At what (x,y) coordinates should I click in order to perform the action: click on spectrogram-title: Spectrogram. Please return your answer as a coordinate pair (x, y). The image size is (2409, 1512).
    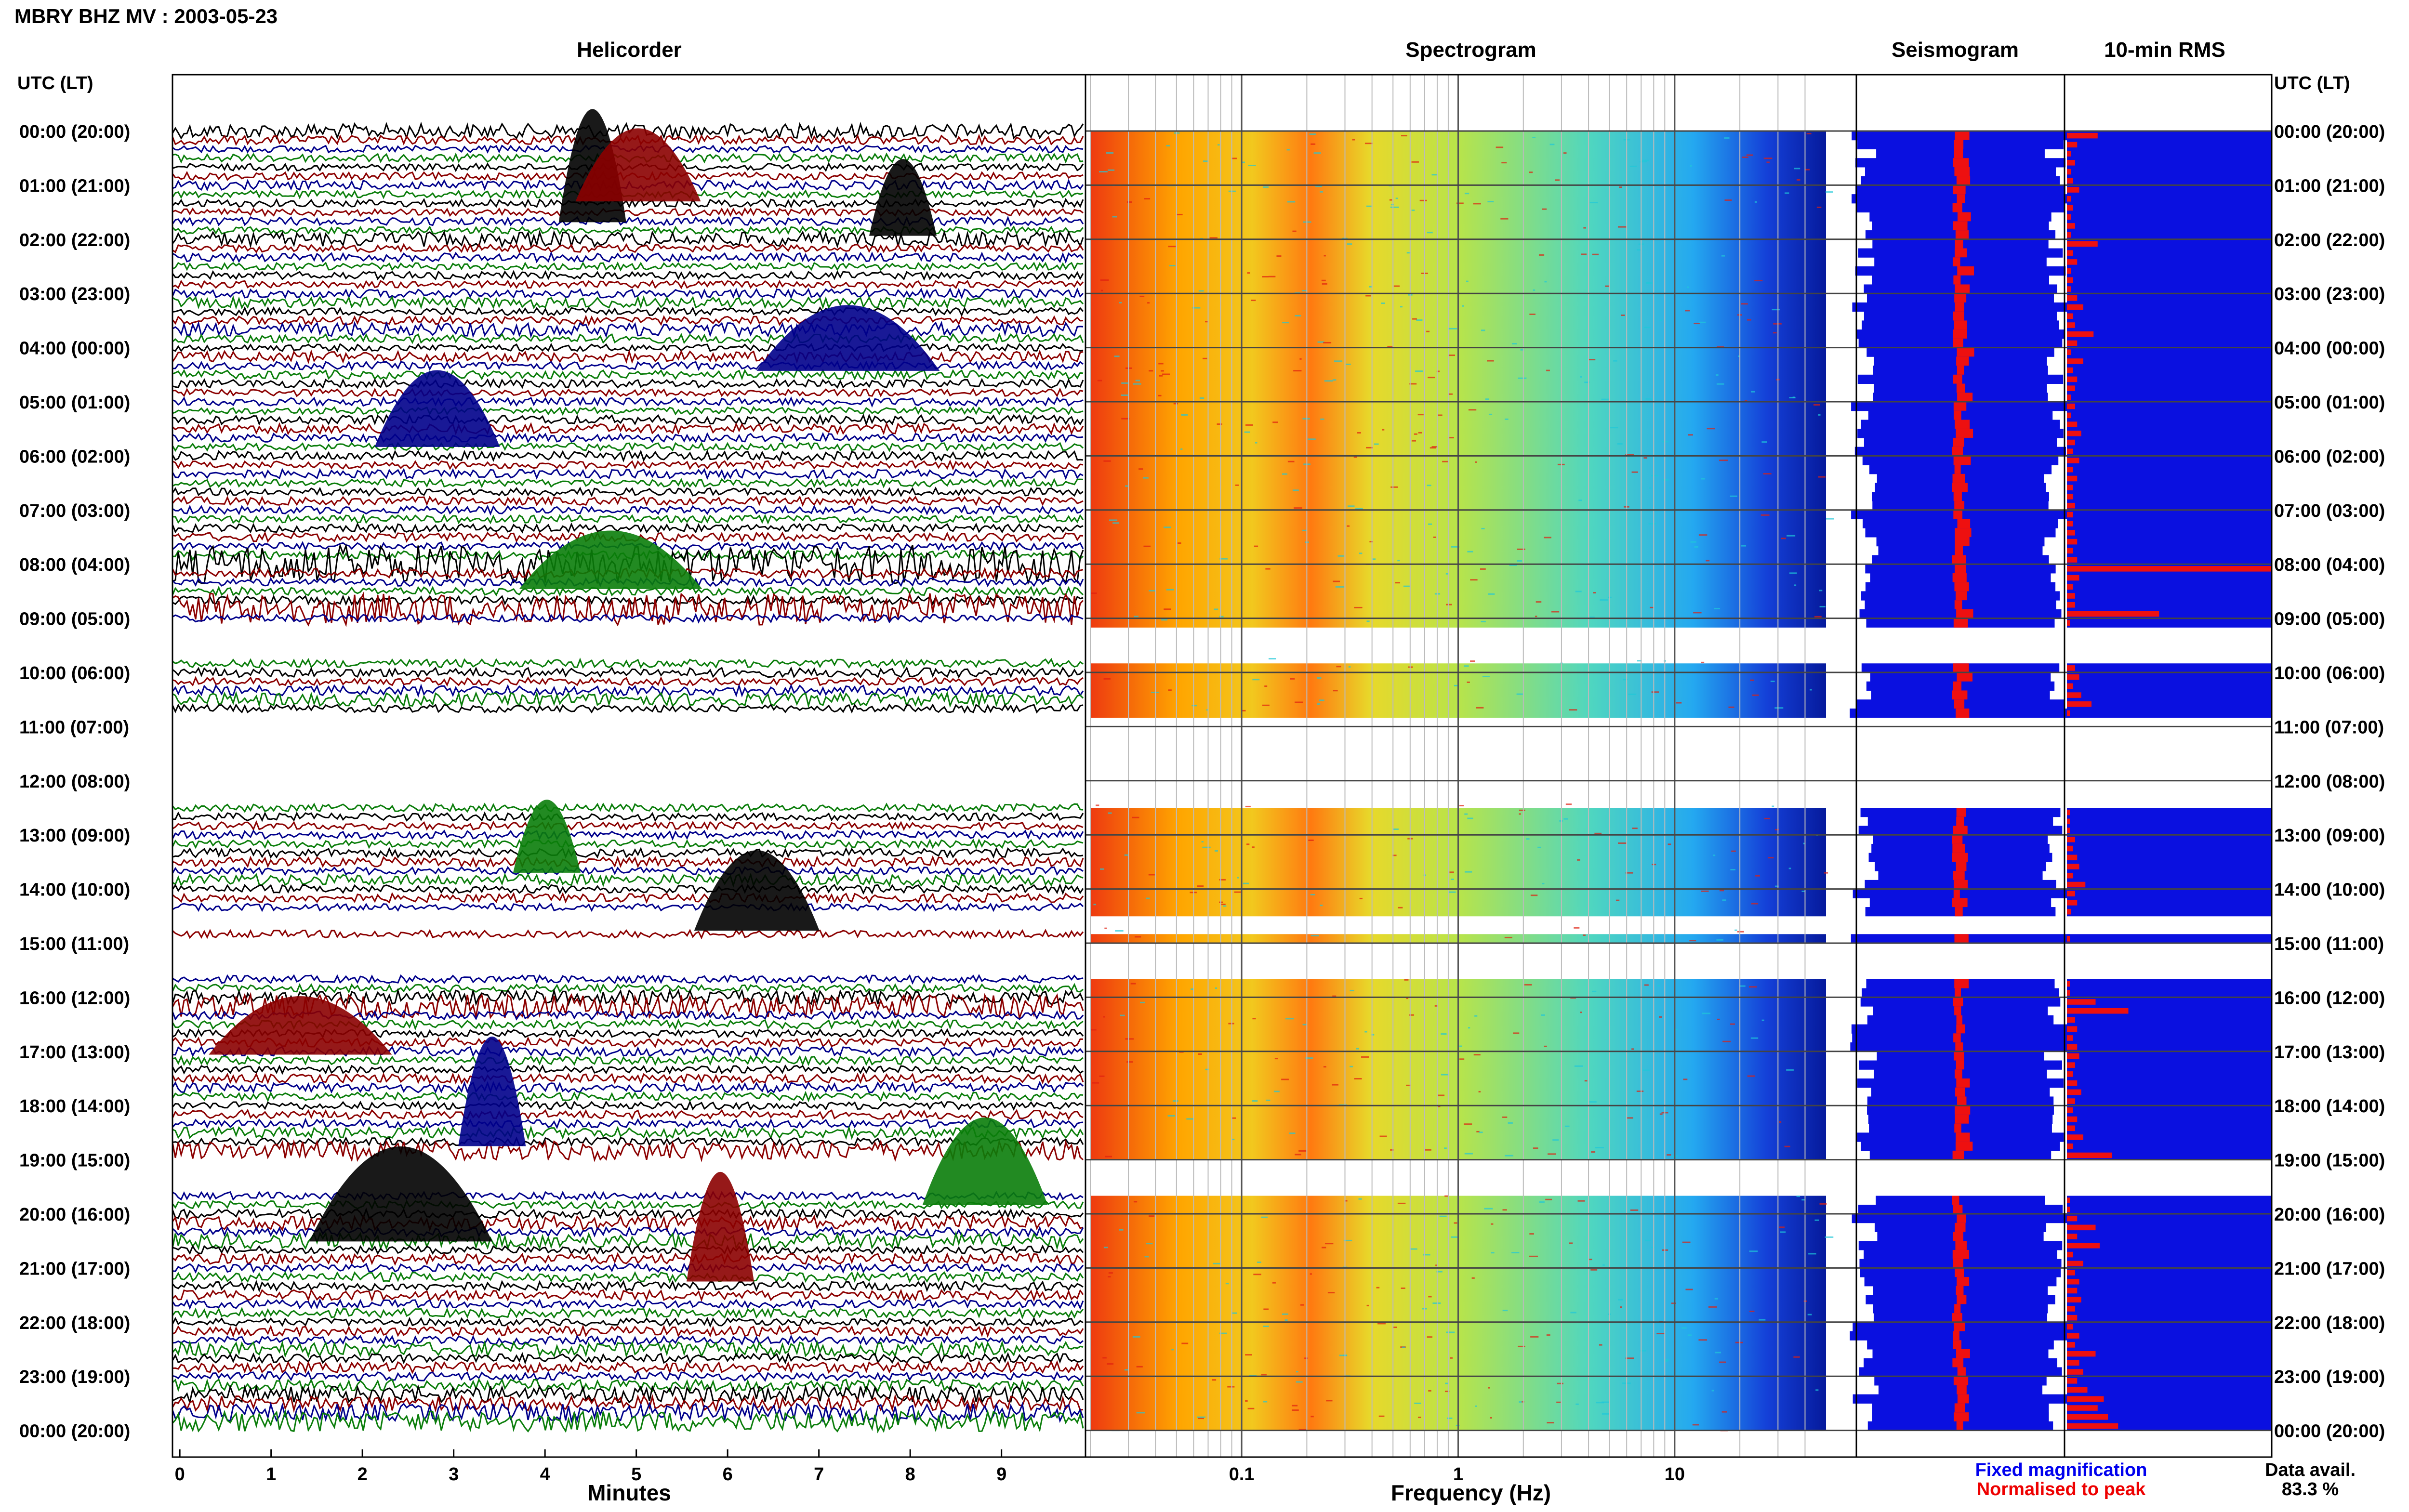
    Looking at the image, I should click on (1470, 50).